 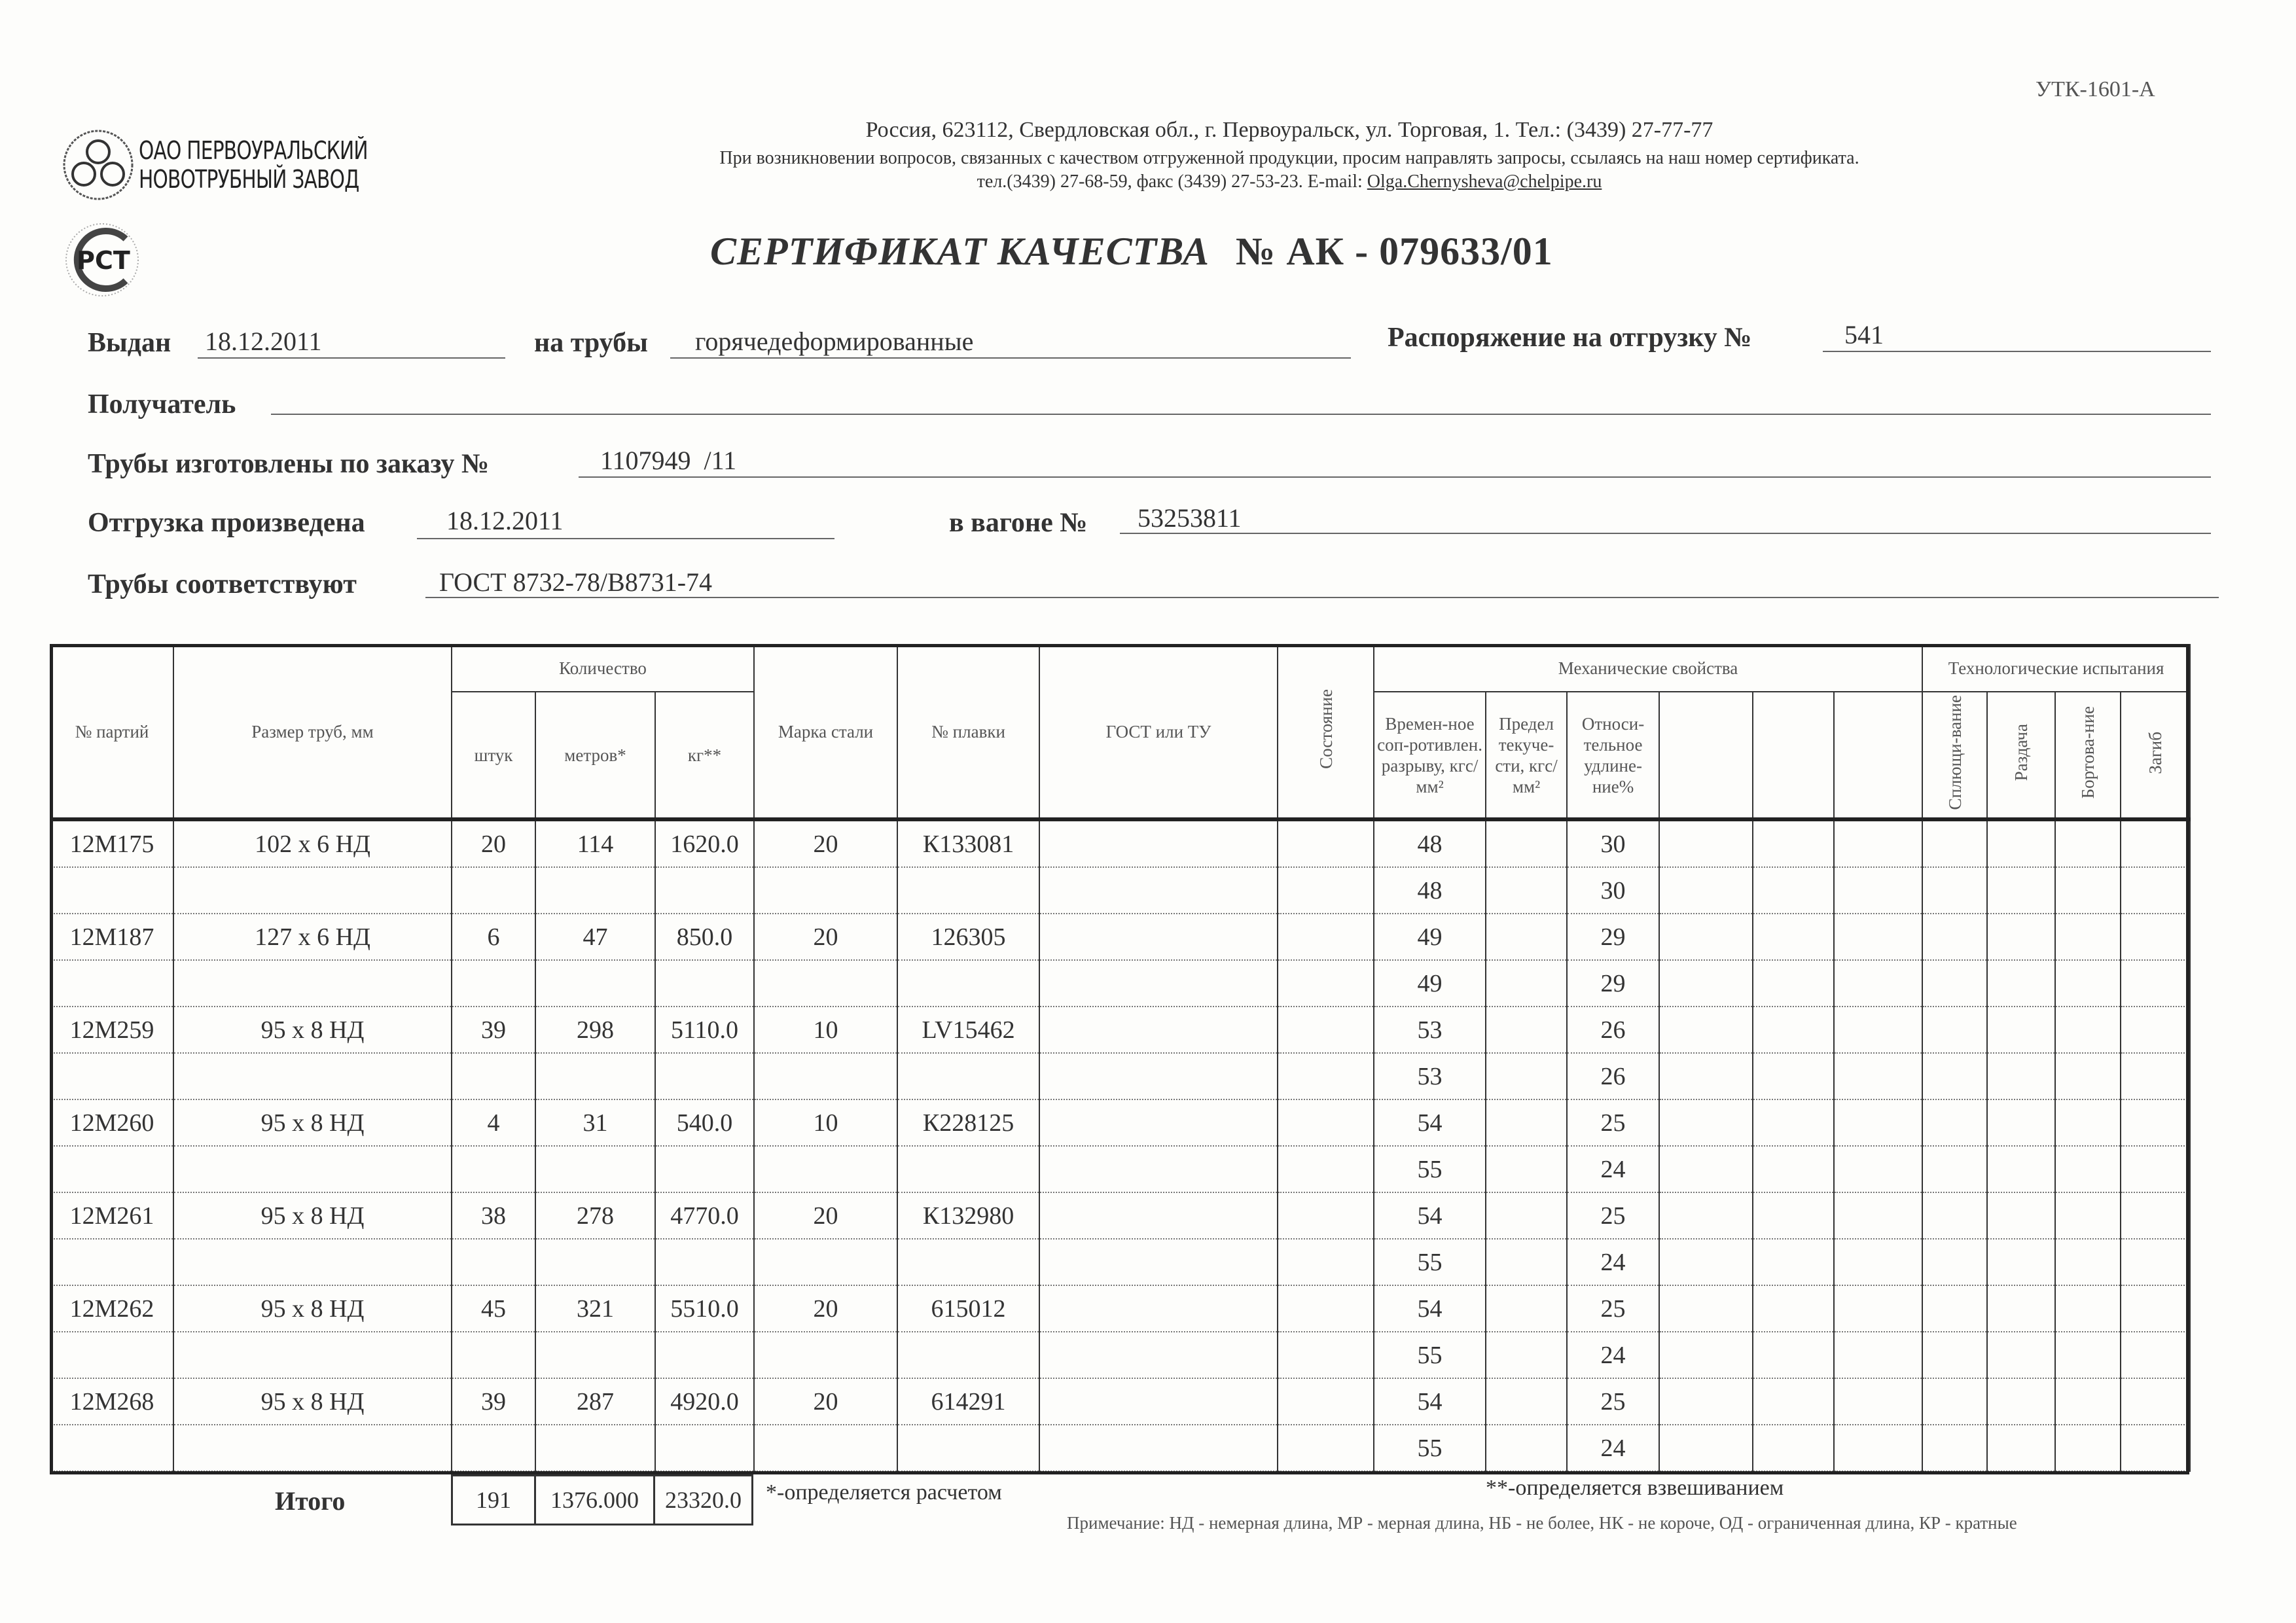 I want to click on cell-batch: 12M268, so click(x=112, y=1401).